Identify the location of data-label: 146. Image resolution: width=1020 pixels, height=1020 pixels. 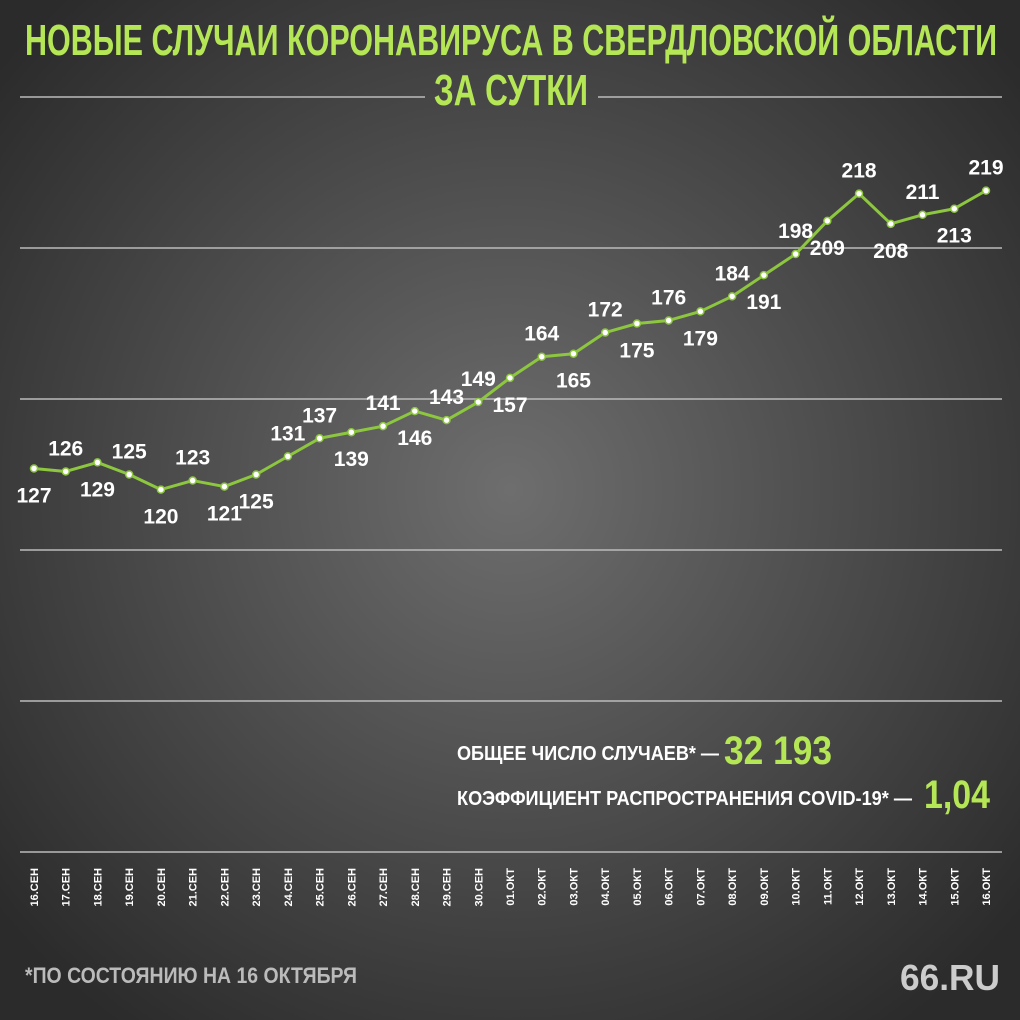
(414, 438).